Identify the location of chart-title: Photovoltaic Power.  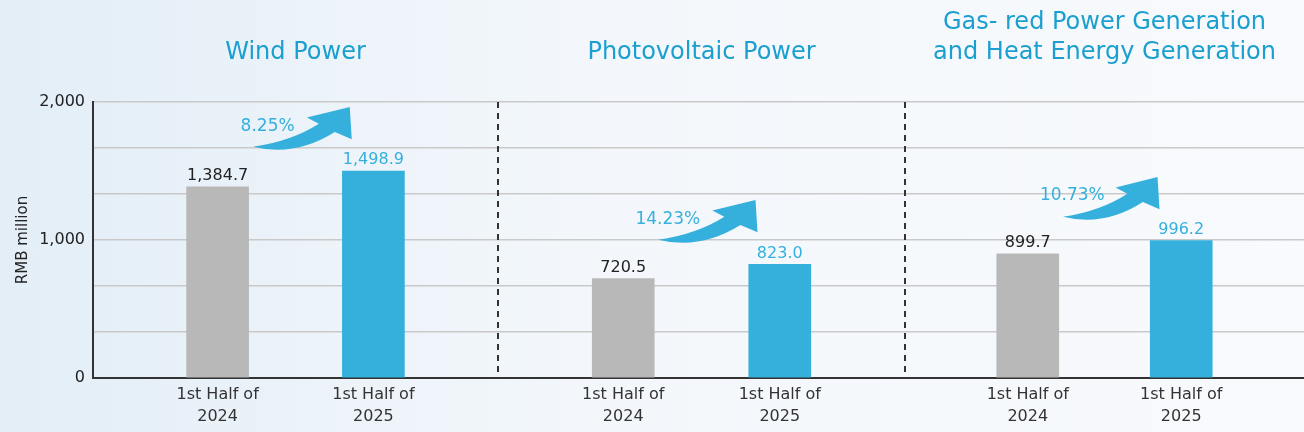
(701, 51).